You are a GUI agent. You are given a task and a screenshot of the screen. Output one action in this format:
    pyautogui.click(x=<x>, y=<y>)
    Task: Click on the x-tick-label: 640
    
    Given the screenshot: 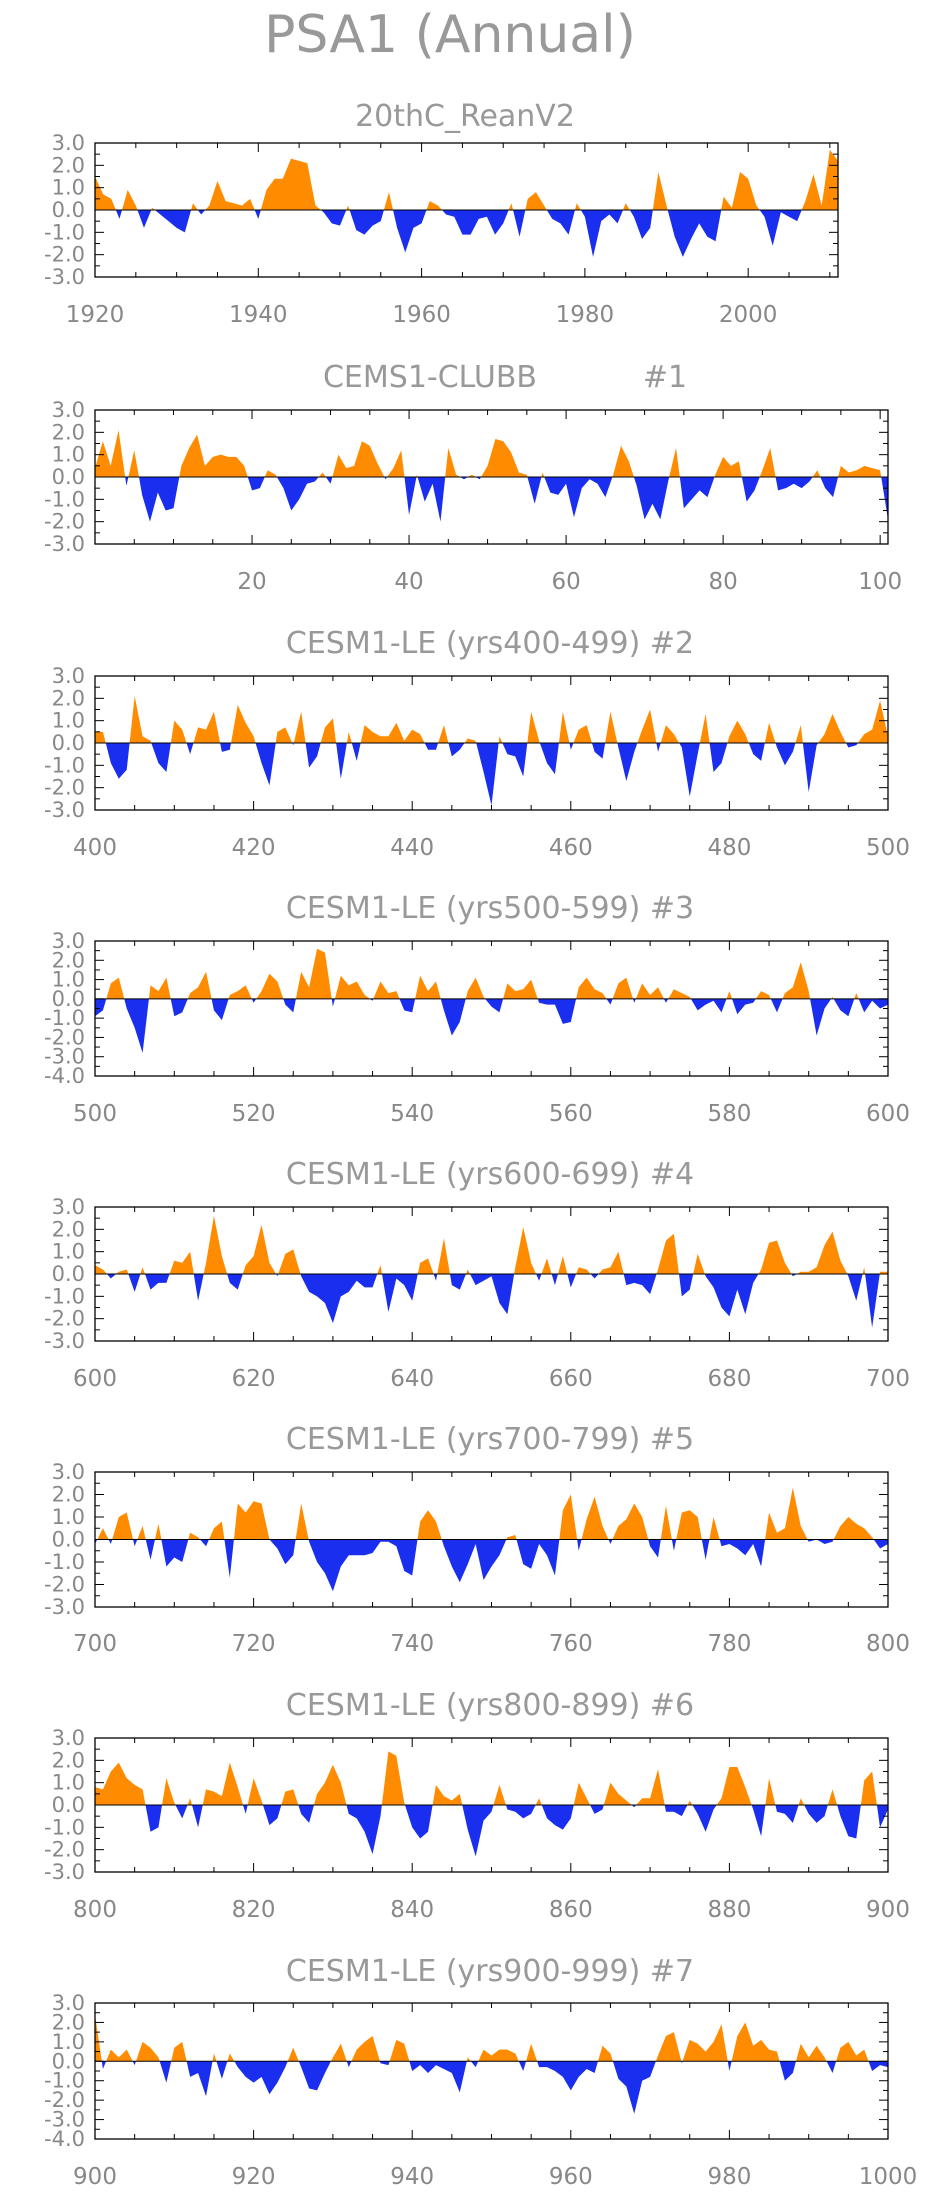 What is the action you would take?
    pyautogui.click(x=412, y=1379)
    